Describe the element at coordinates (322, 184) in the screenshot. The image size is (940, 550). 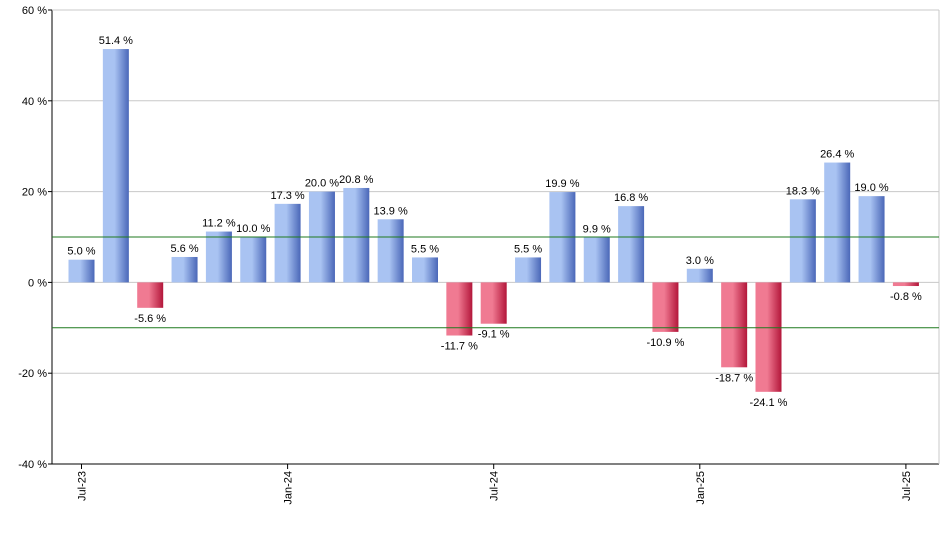
I see `data-label: 20.0 %` at that location.